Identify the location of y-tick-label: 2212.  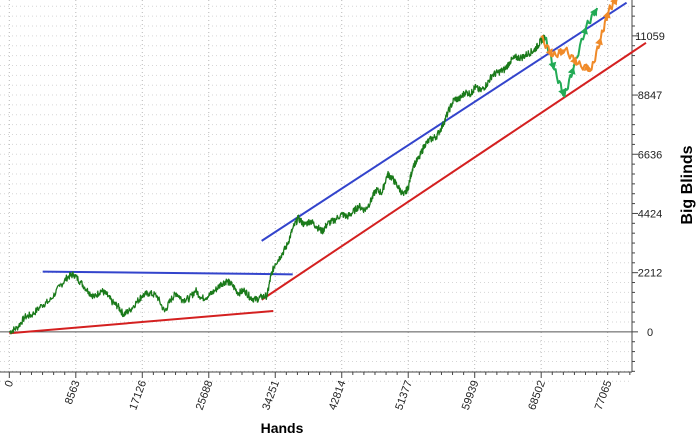
(650, 274).